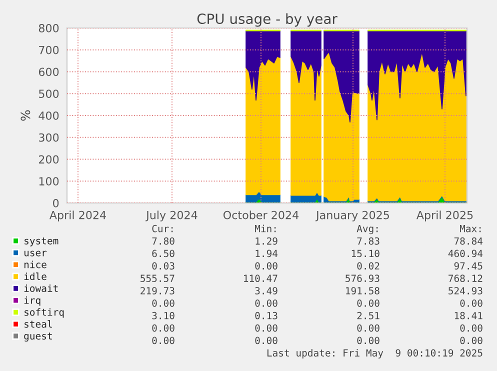  Describe the element at coordinates (261, 278) in the screenshot. I see `text: 110.47` at that location.